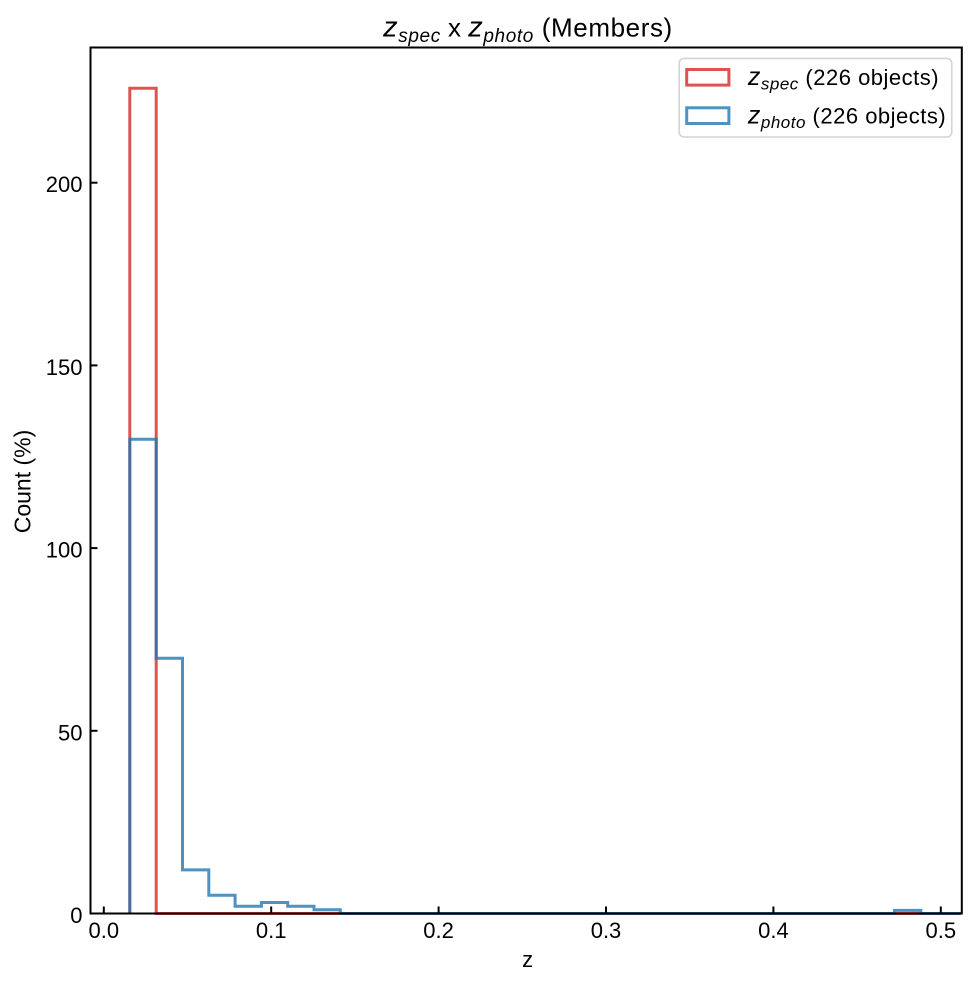  Describe the element at coordinates (846, 117) in the screenshot. I see `svg-text: zphoto (226 objects)` at that location.